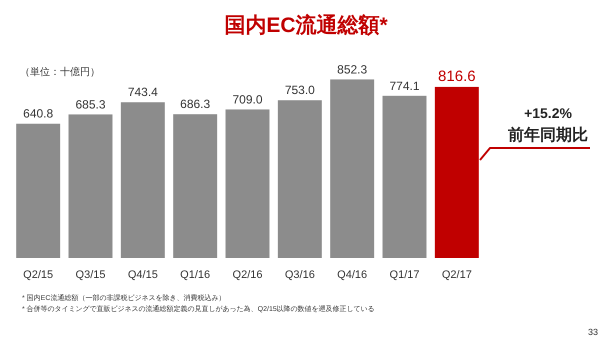  What do you see at coordinates (247, 99) in the screenshot?
I see `data-label: 709.0` at bounding box center [247, 99].